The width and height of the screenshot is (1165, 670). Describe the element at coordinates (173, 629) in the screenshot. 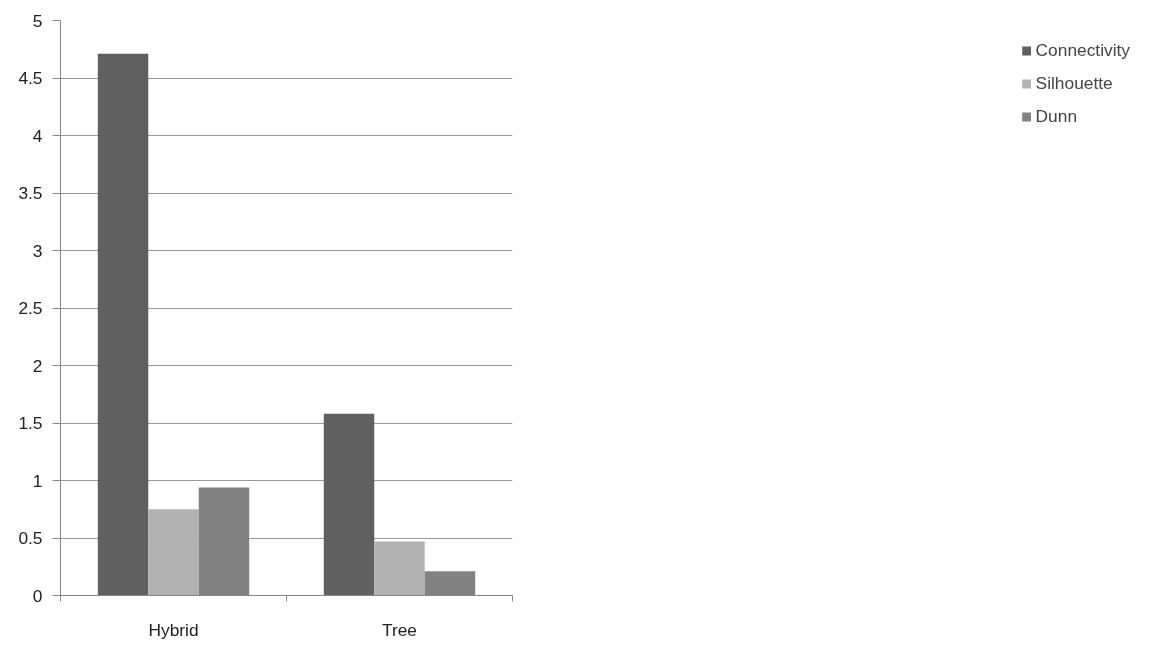

I see `x-tick-label: Hybrid` at that location.